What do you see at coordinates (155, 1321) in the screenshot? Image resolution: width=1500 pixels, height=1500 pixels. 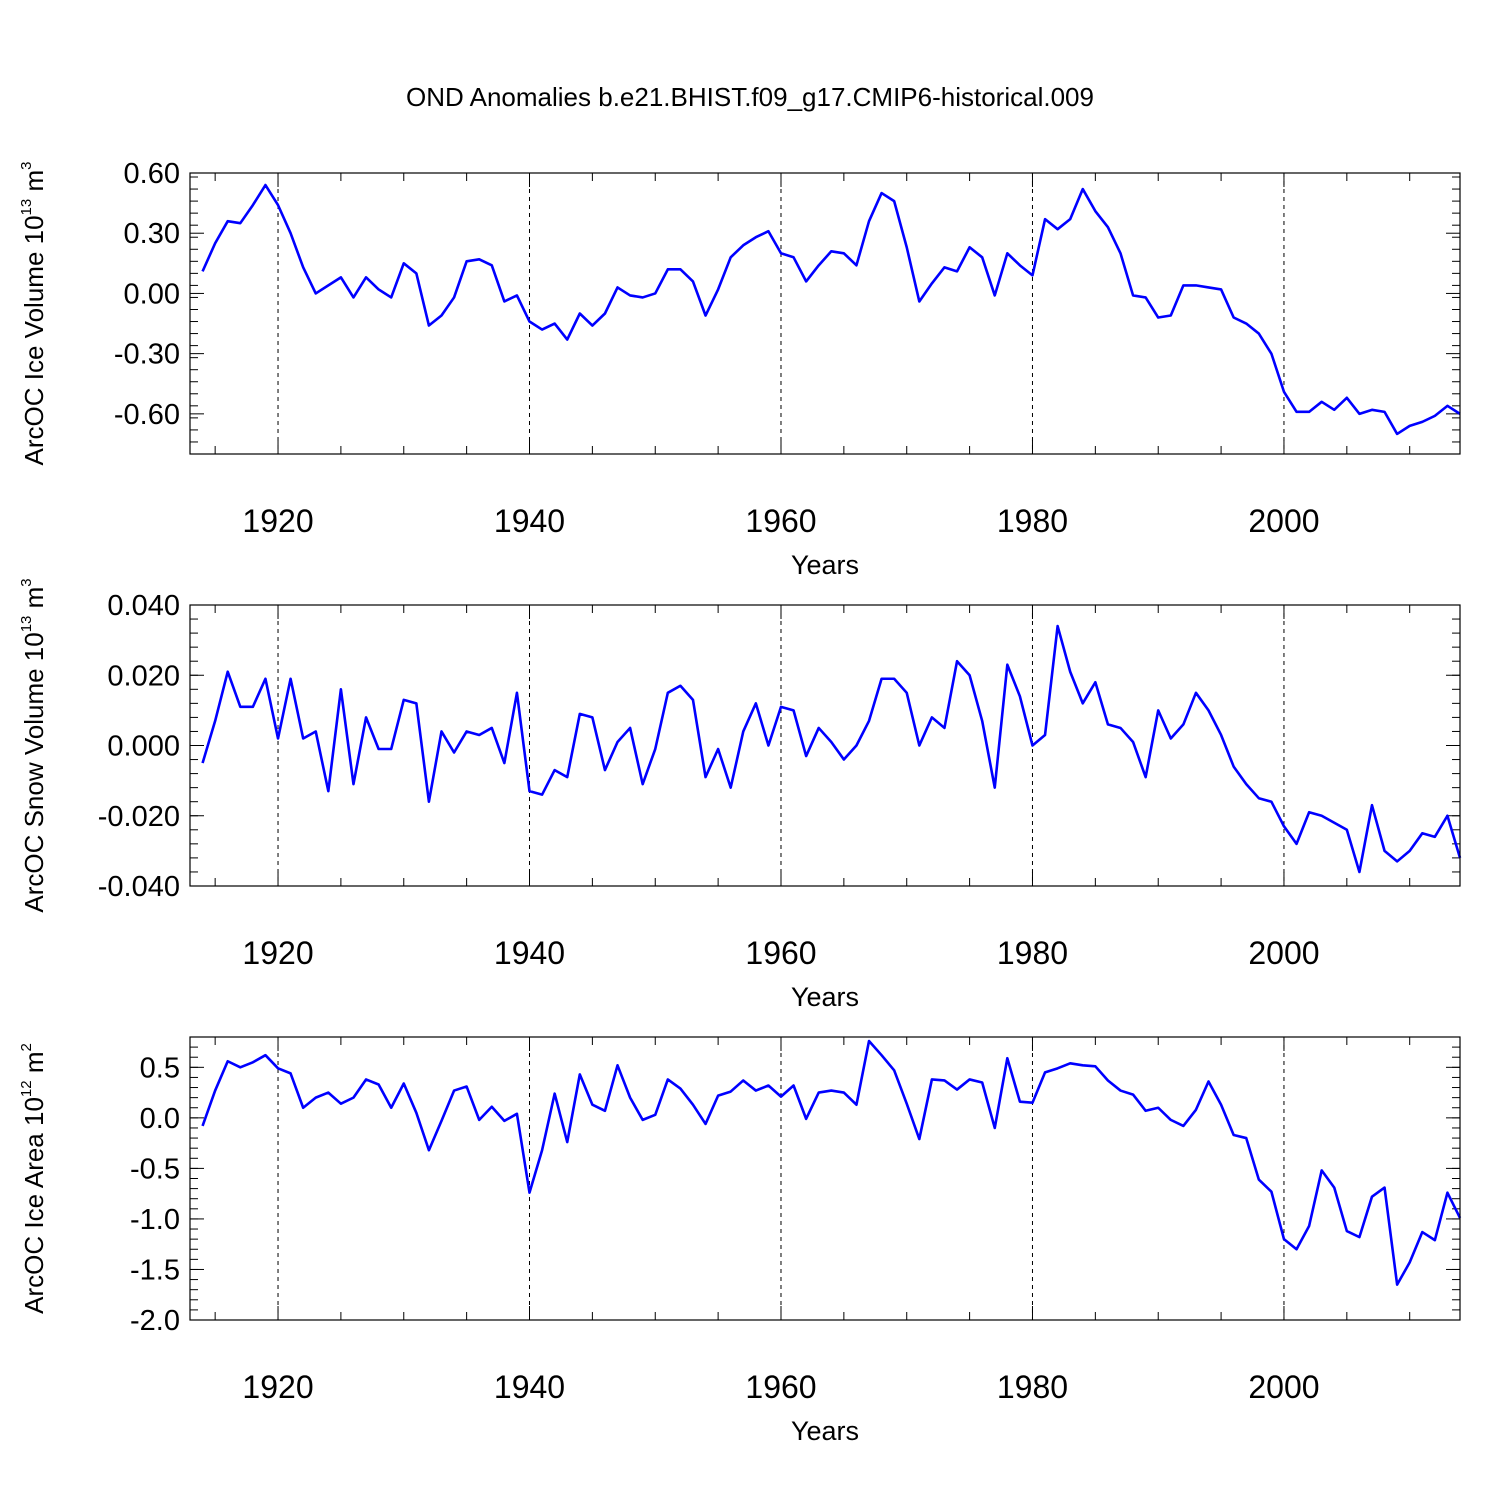 I see `ice-area-ytick-label: -2.0` at bounding box center [155, 1321].